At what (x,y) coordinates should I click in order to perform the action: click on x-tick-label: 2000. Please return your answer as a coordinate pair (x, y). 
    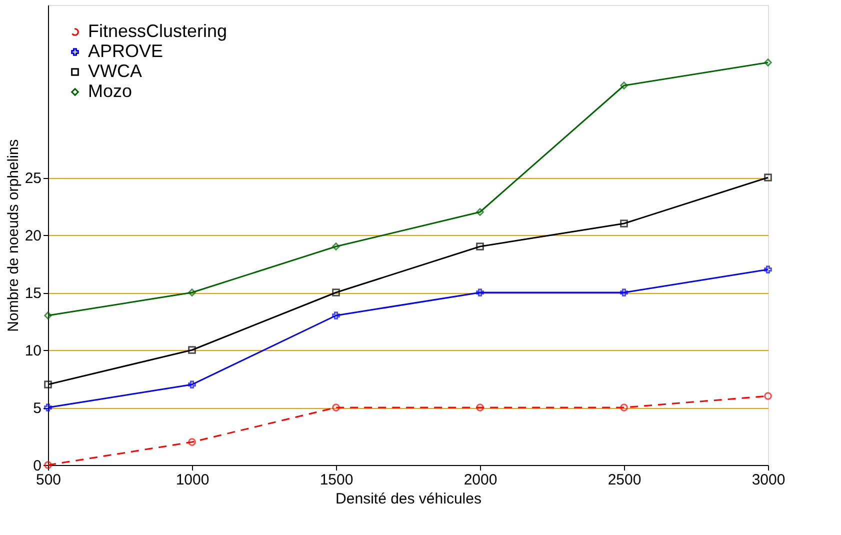
    Looking at the image, I should click on (481, 480).